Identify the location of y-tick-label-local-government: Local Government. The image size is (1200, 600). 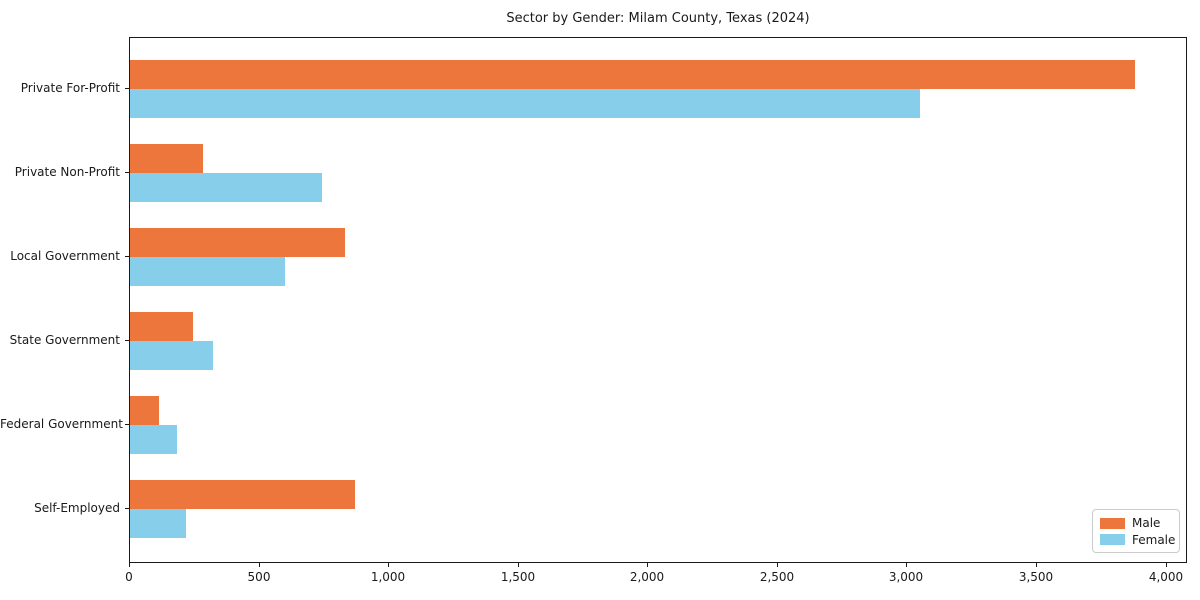
(65, 256).